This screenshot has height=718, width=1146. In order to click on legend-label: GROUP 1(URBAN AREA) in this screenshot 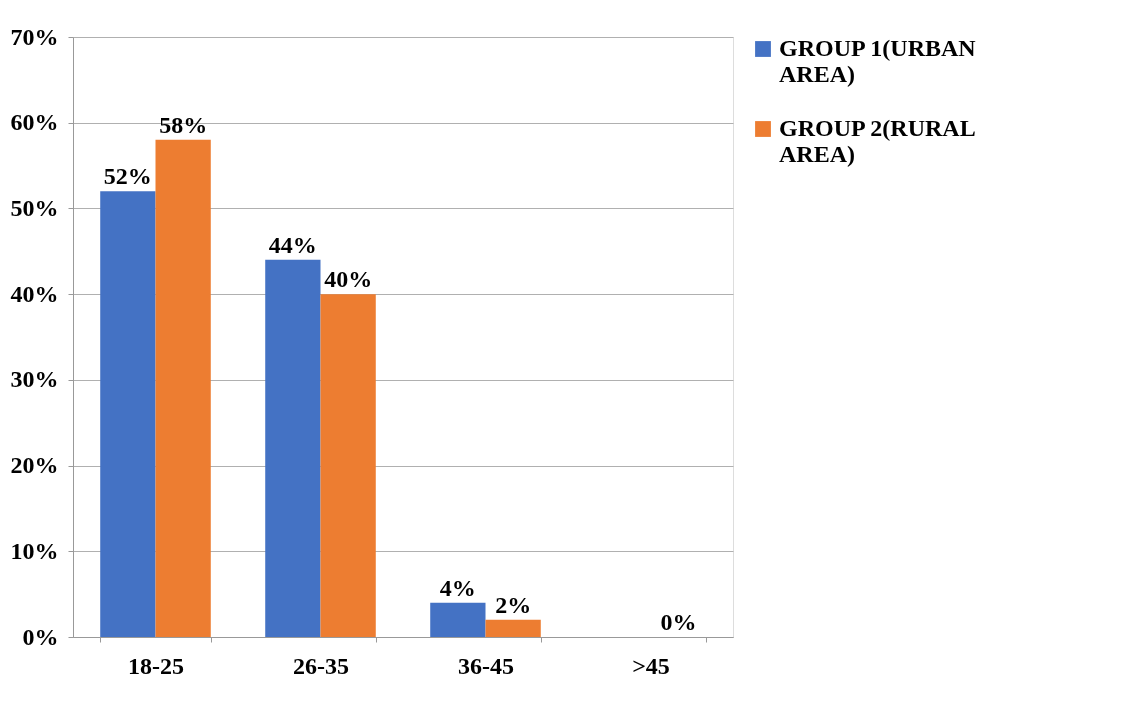, I will do `click(878, 61)`.